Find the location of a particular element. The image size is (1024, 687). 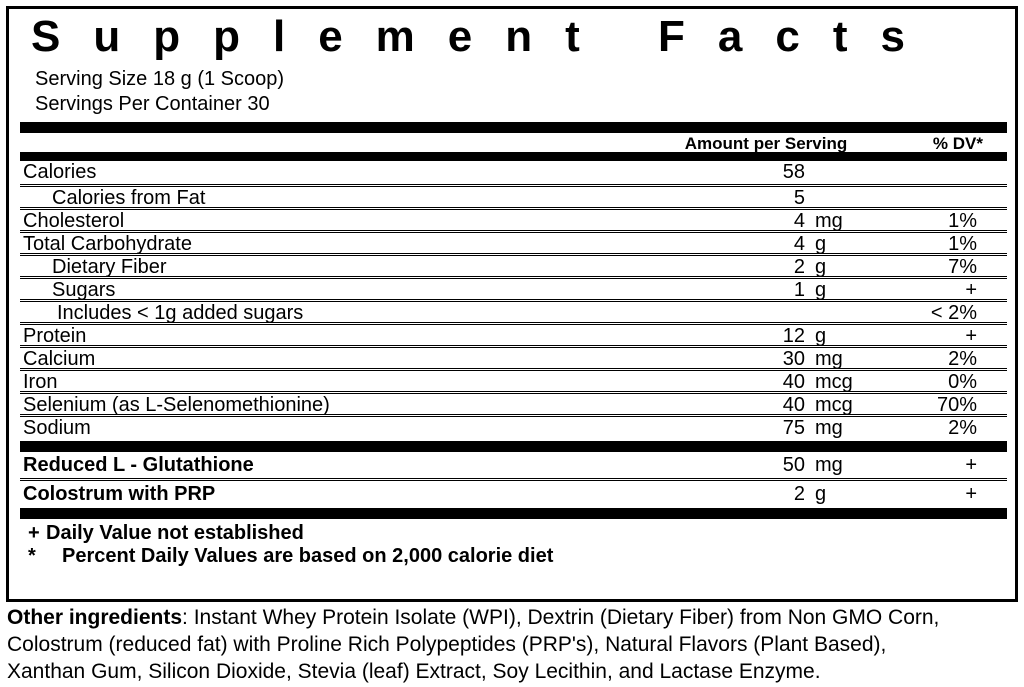

servings-per-container-text: Servings Per Container 30 is located at coordinates (152, 104).